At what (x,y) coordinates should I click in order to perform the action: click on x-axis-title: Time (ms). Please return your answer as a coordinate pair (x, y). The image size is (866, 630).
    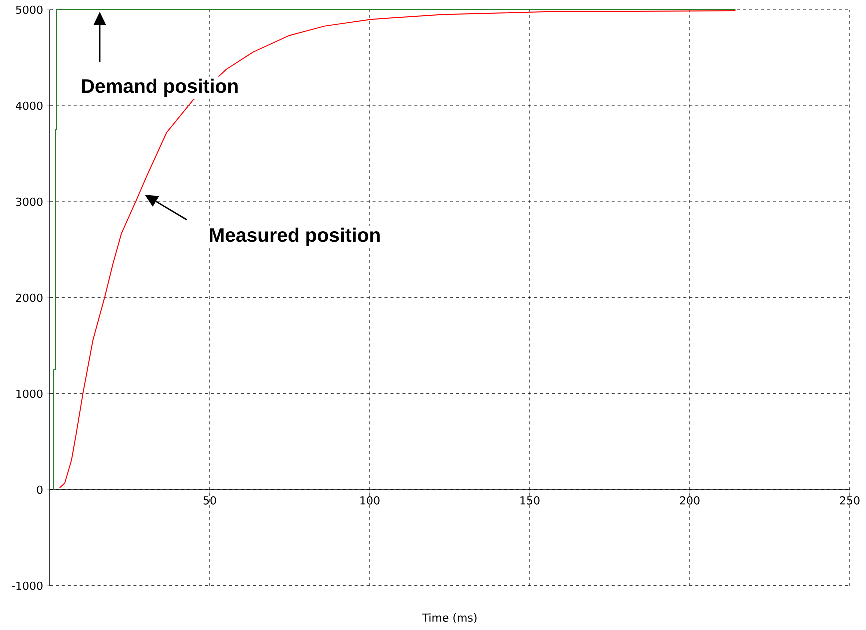
    Looking at the image, I should click on (449, 619).